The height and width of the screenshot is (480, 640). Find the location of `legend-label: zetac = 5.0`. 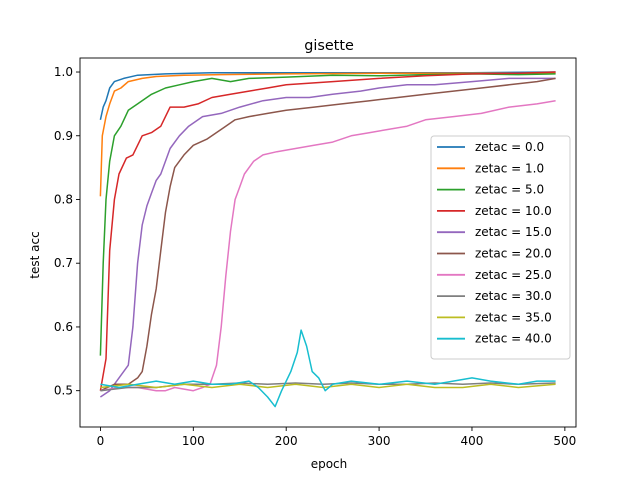

legend-label: zetac = 5.0 is located at coordinates (509, 190).